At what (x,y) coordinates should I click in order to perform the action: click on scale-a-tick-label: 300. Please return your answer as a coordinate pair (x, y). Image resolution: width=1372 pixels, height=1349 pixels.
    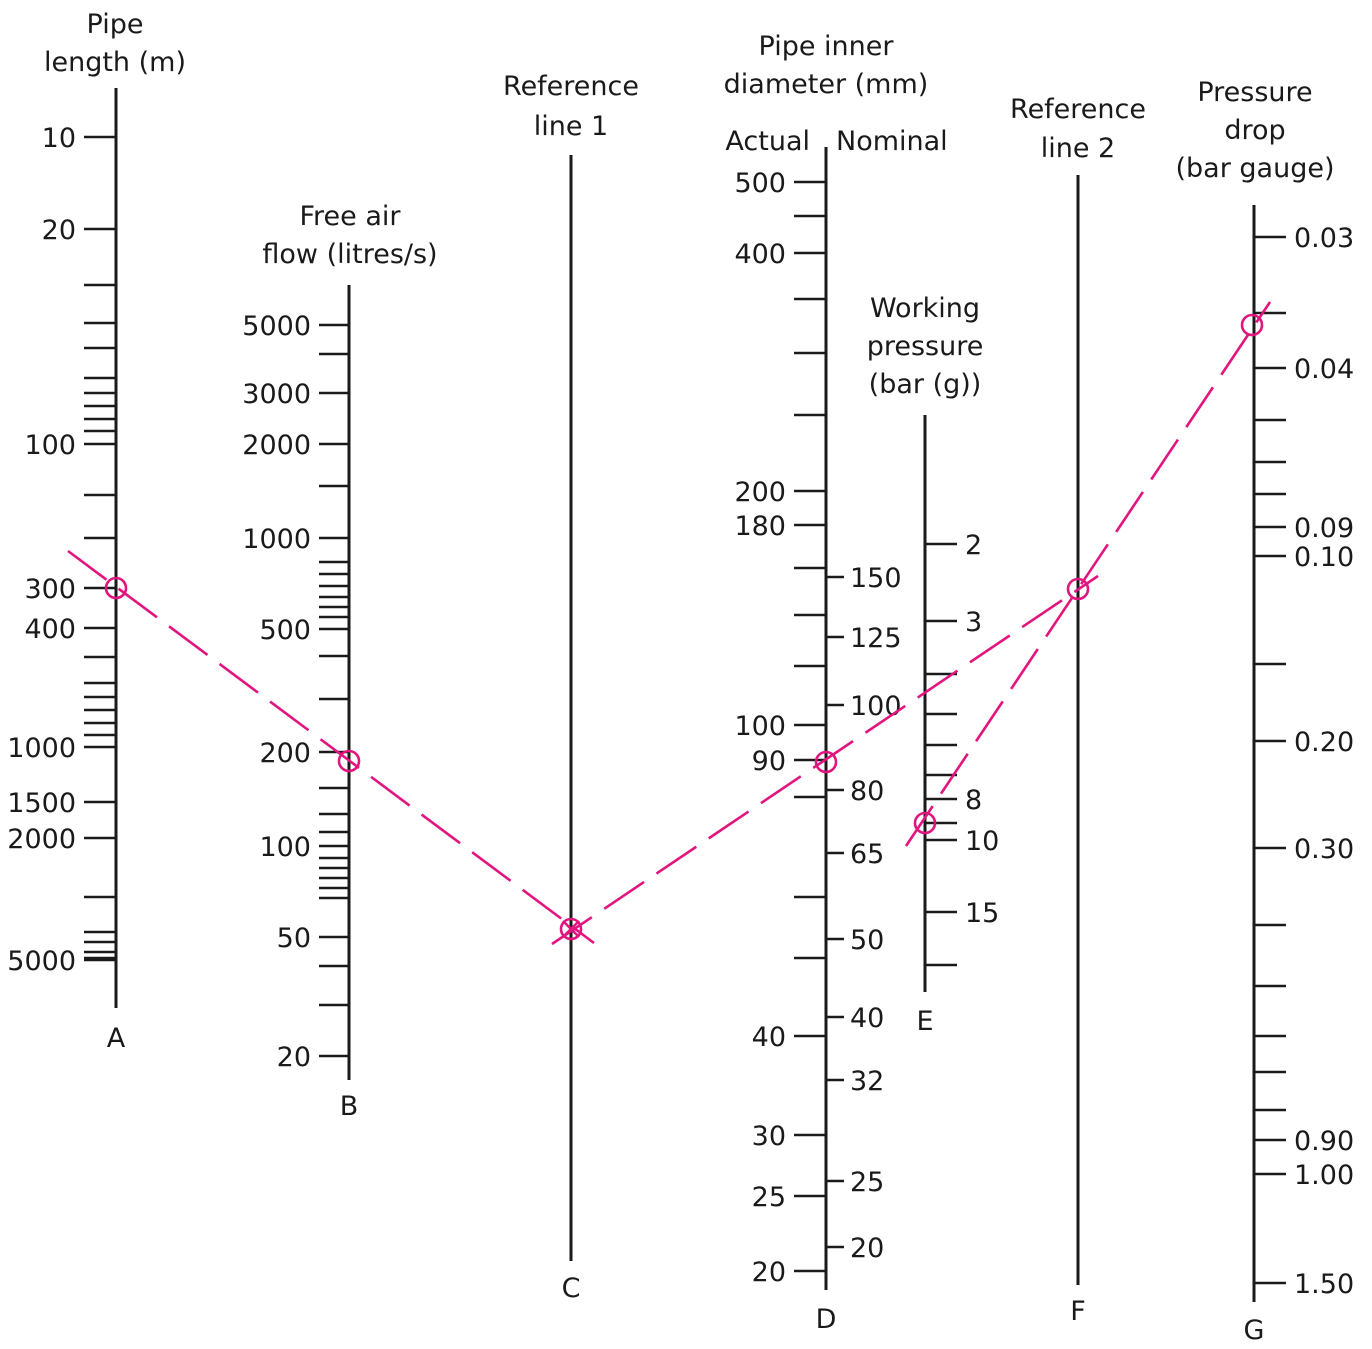
    Looking at the image, I should click on (50, 589).